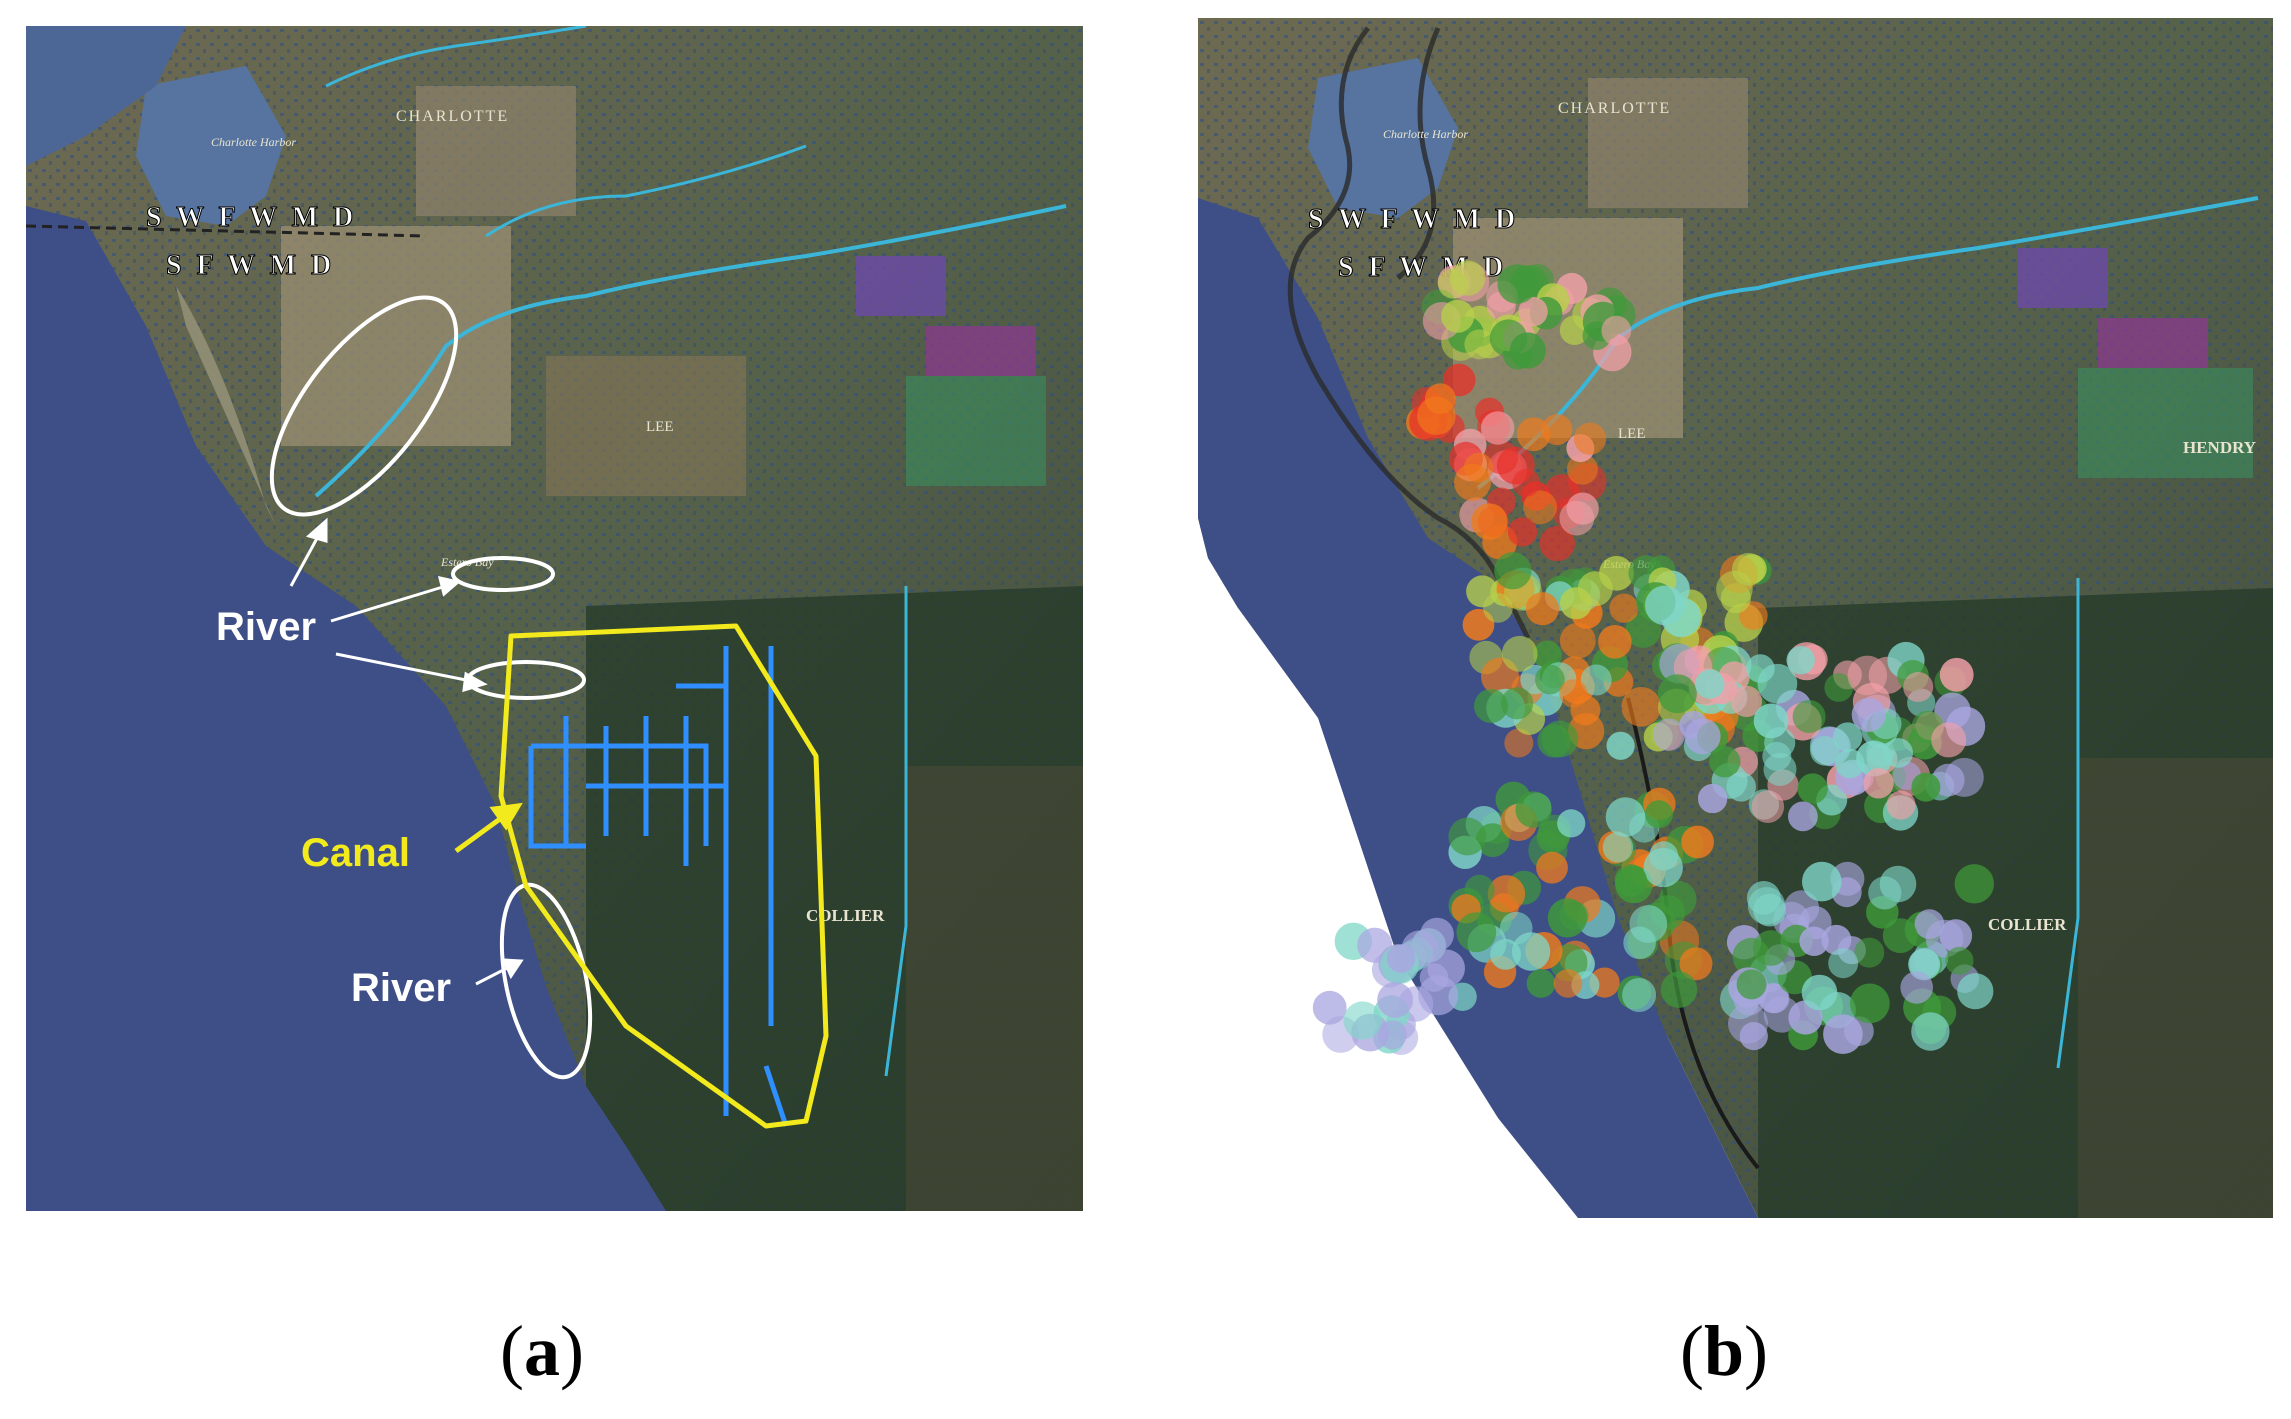 The width and height of the screenshot is (2291, 1419). I want to click on caloosahatchee-river, so click(690, 351).